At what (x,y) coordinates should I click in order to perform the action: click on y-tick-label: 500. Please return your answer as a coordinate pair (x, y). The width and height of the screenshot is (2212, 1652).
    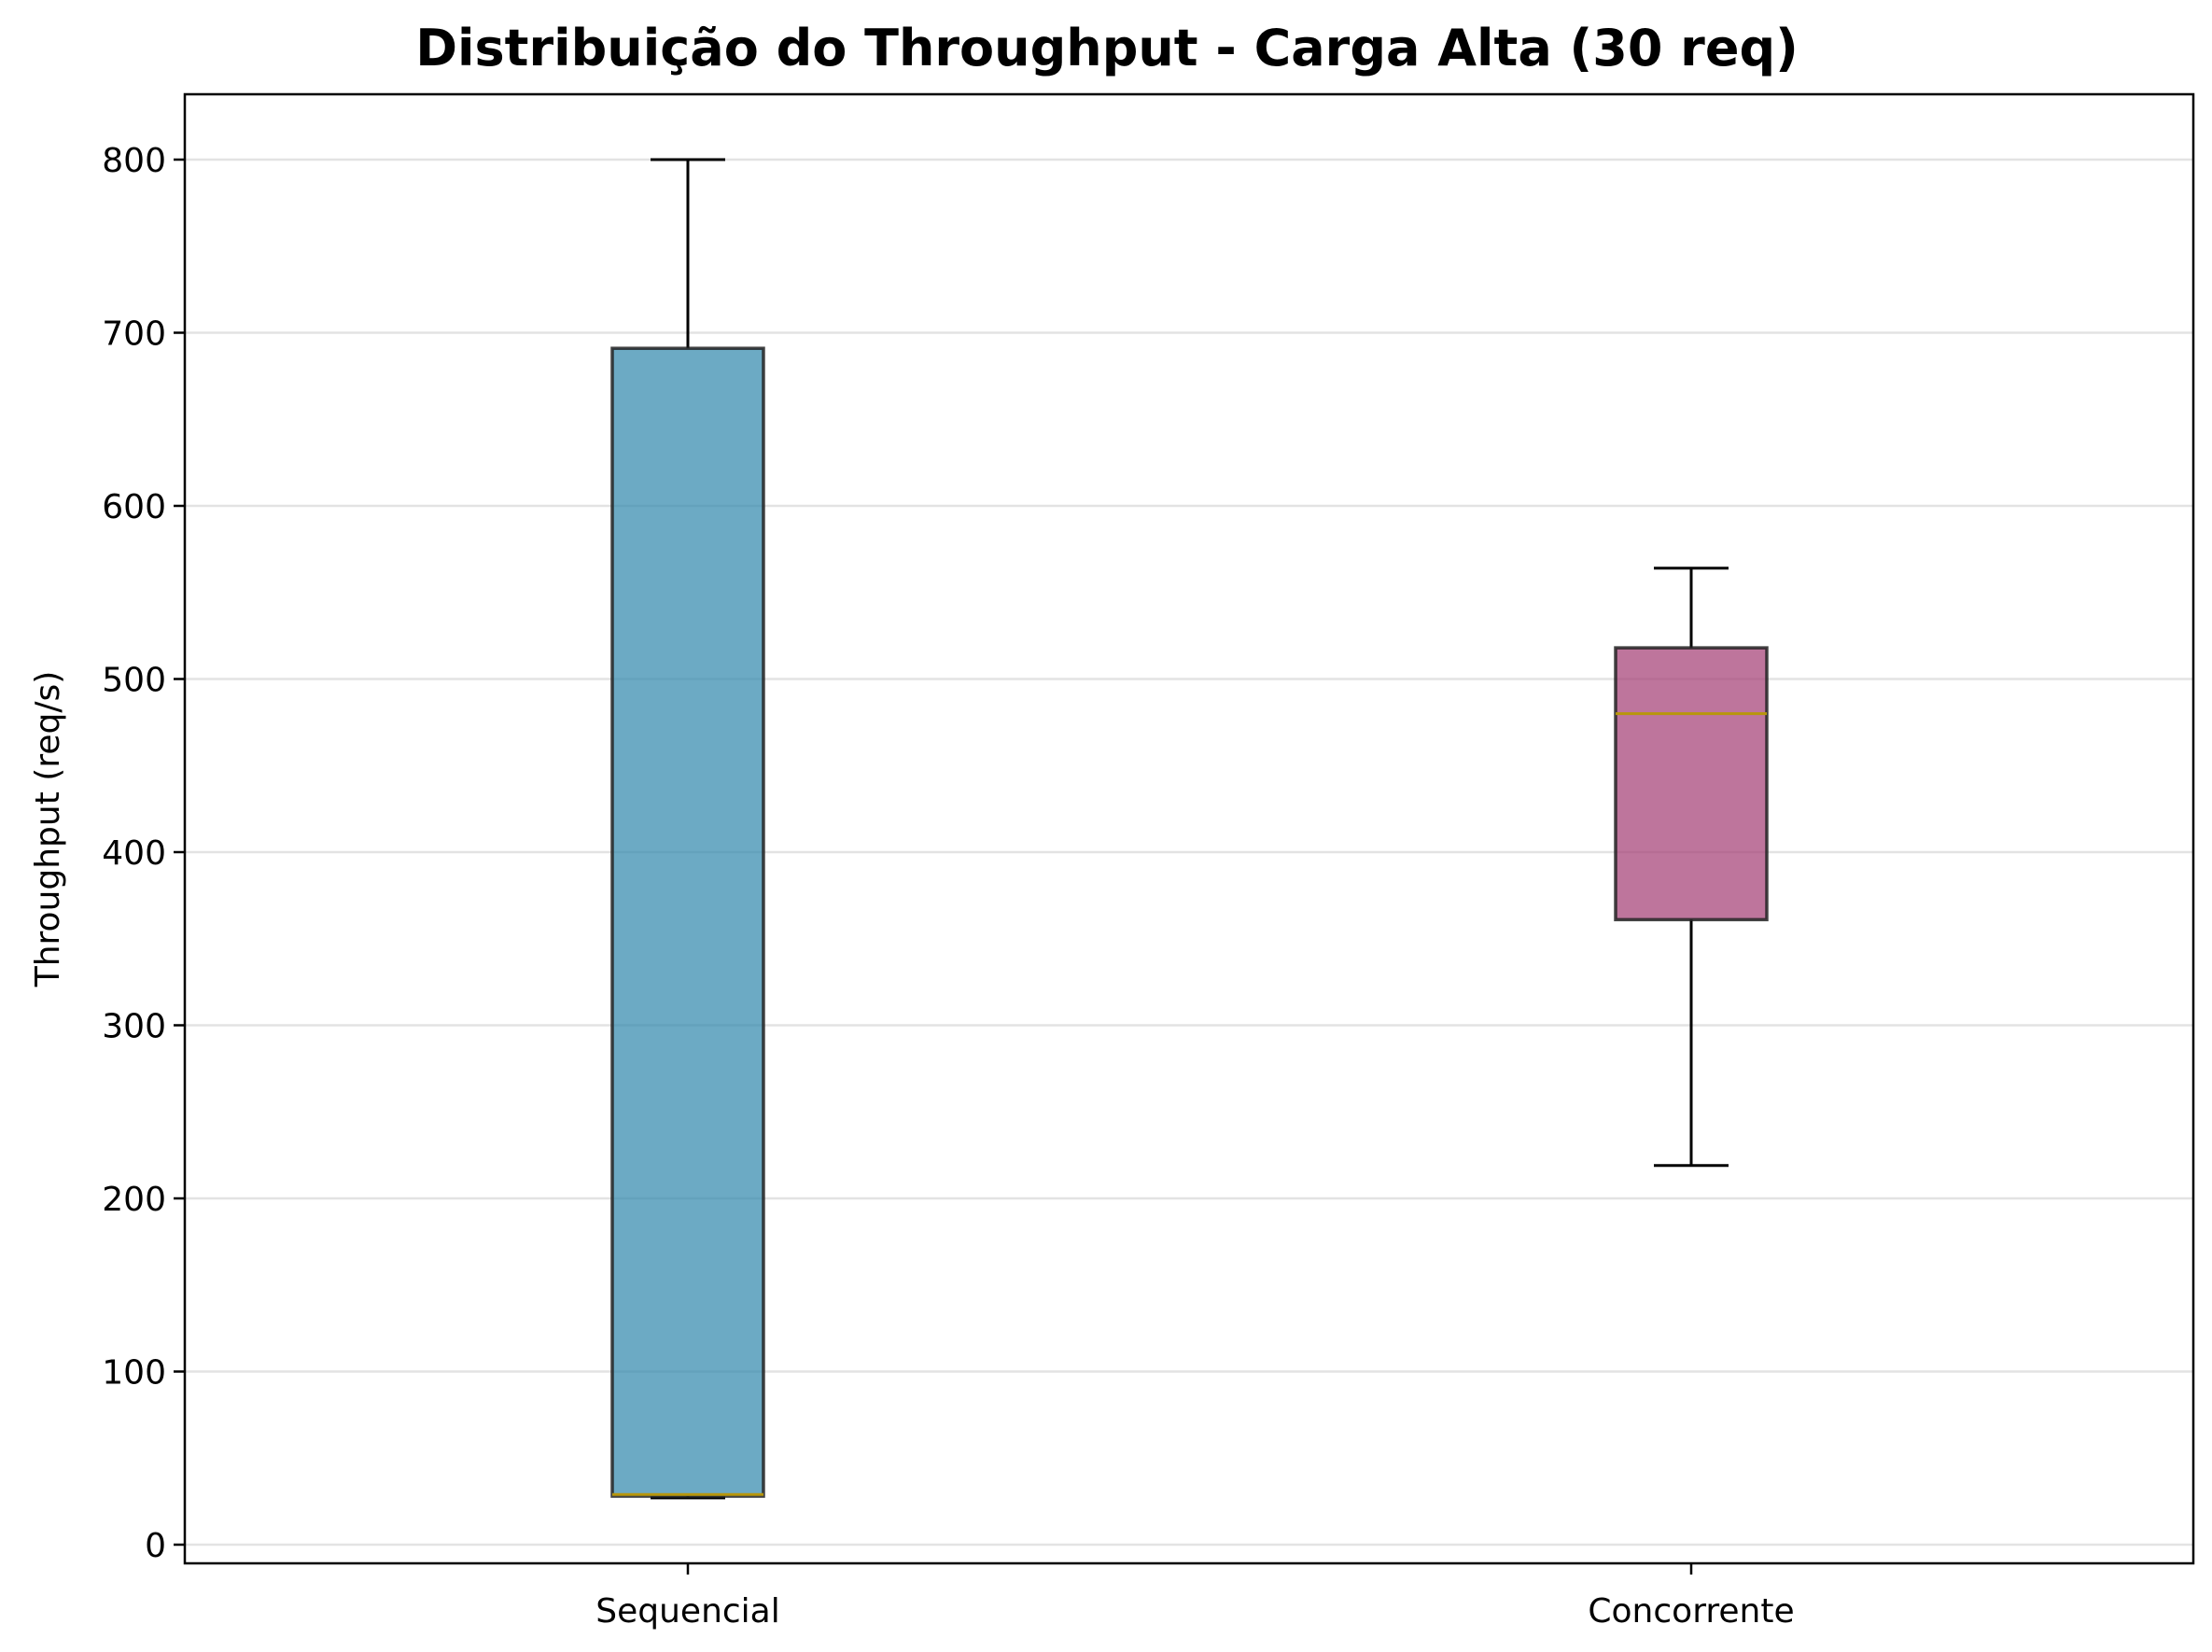
    Looking at the image, I should click on (134, 681).